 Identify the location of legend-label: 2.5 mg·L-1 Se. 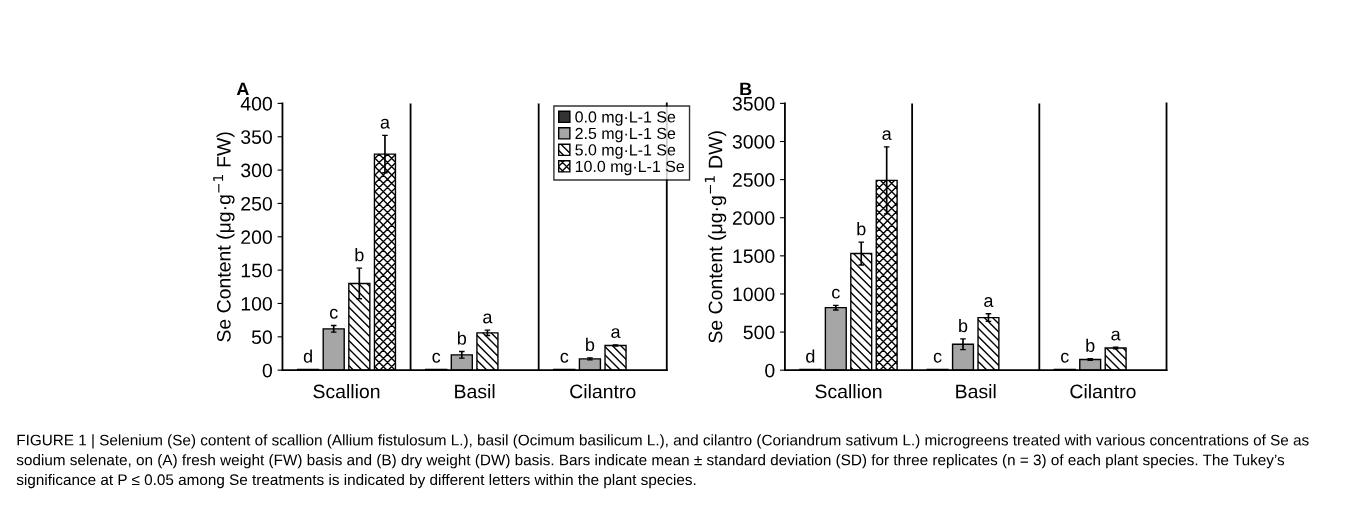
(625, 135).